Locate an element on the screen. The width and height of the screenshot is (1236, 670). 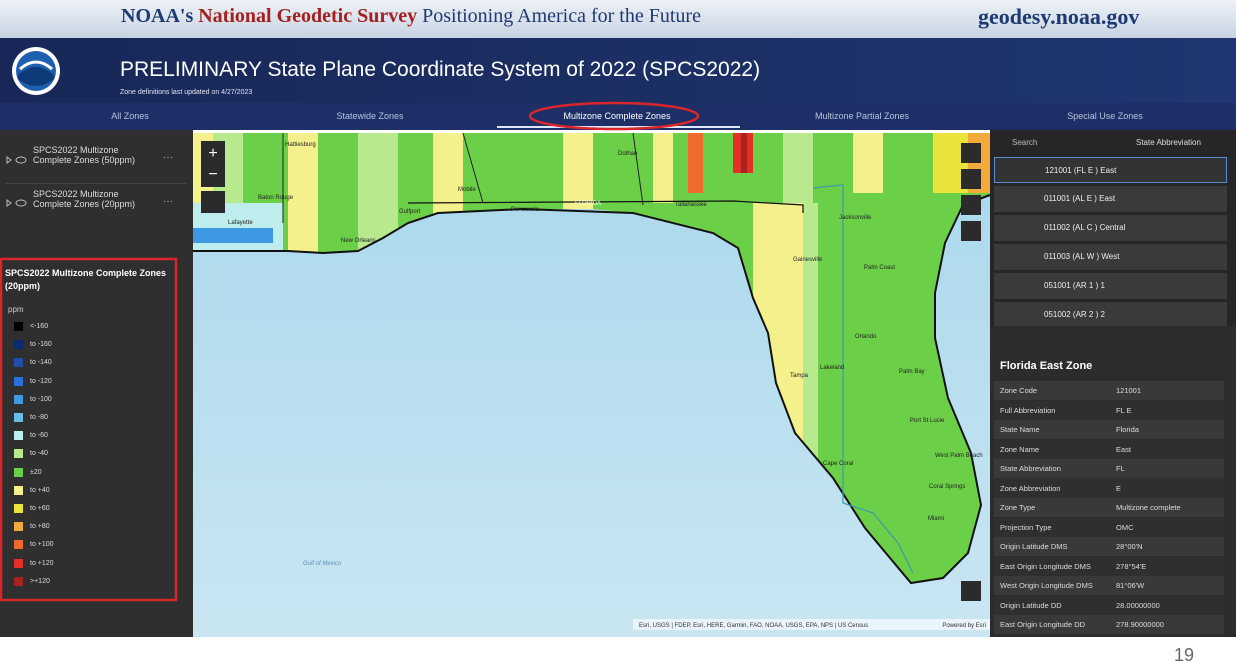
zone-item: 011001 (AL E ) East is located at coordinates (1110, 199).